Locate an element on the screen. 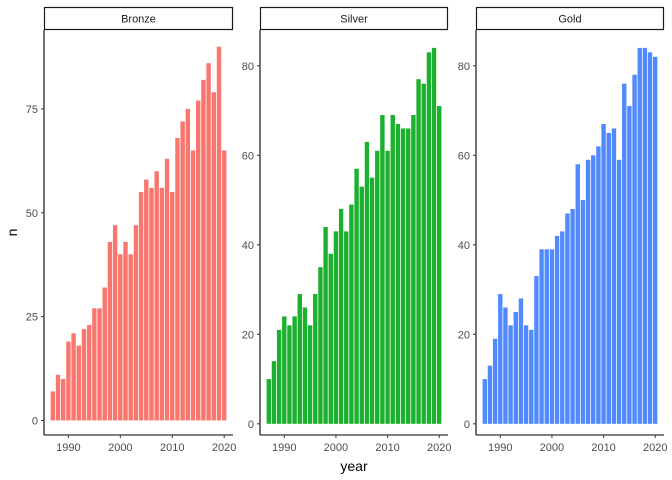 Image resolution: width=672 pixels, height=480 pixels. bar-bronze-2020 is located at coordinates (224, 285).